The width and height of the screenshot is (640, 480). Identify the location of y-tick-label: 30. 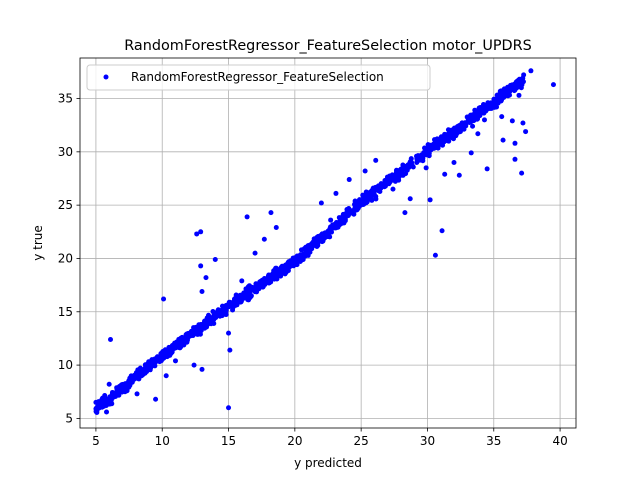
(65, 152).